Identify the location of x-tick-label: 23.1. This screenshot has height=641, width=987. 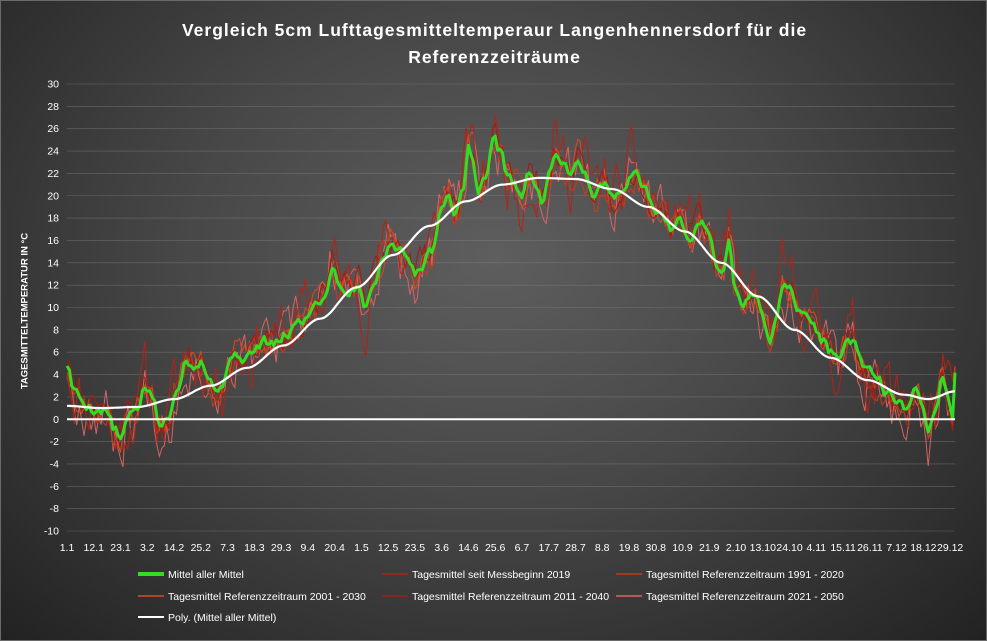
(120, 548).